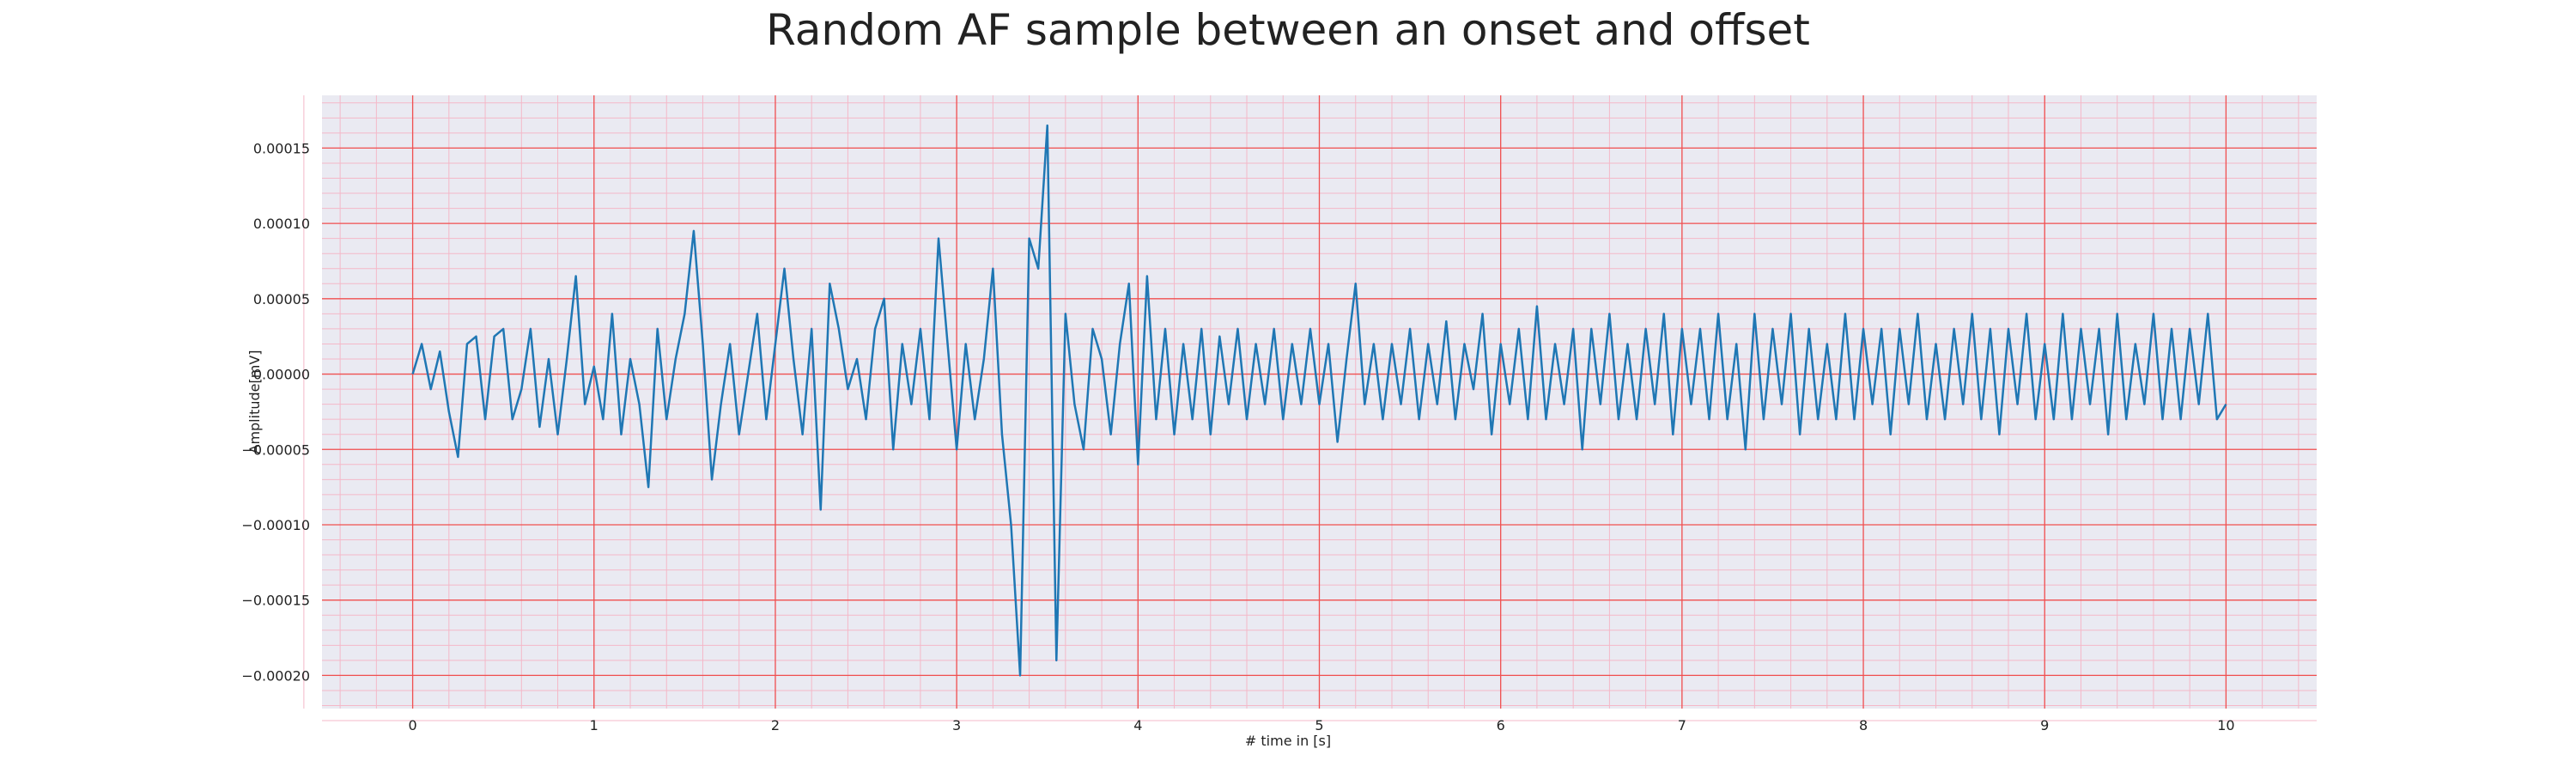 The image size is (2576, 773). Describe the element at coordinates (2045, 725) in the screenshot. I see `x-tick-label: 9` at that location.